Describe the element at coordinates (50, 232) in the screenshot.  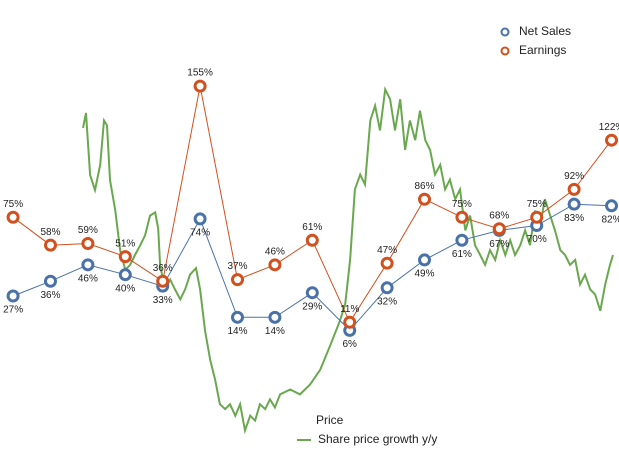
I see `data-label: 58%` at that location.